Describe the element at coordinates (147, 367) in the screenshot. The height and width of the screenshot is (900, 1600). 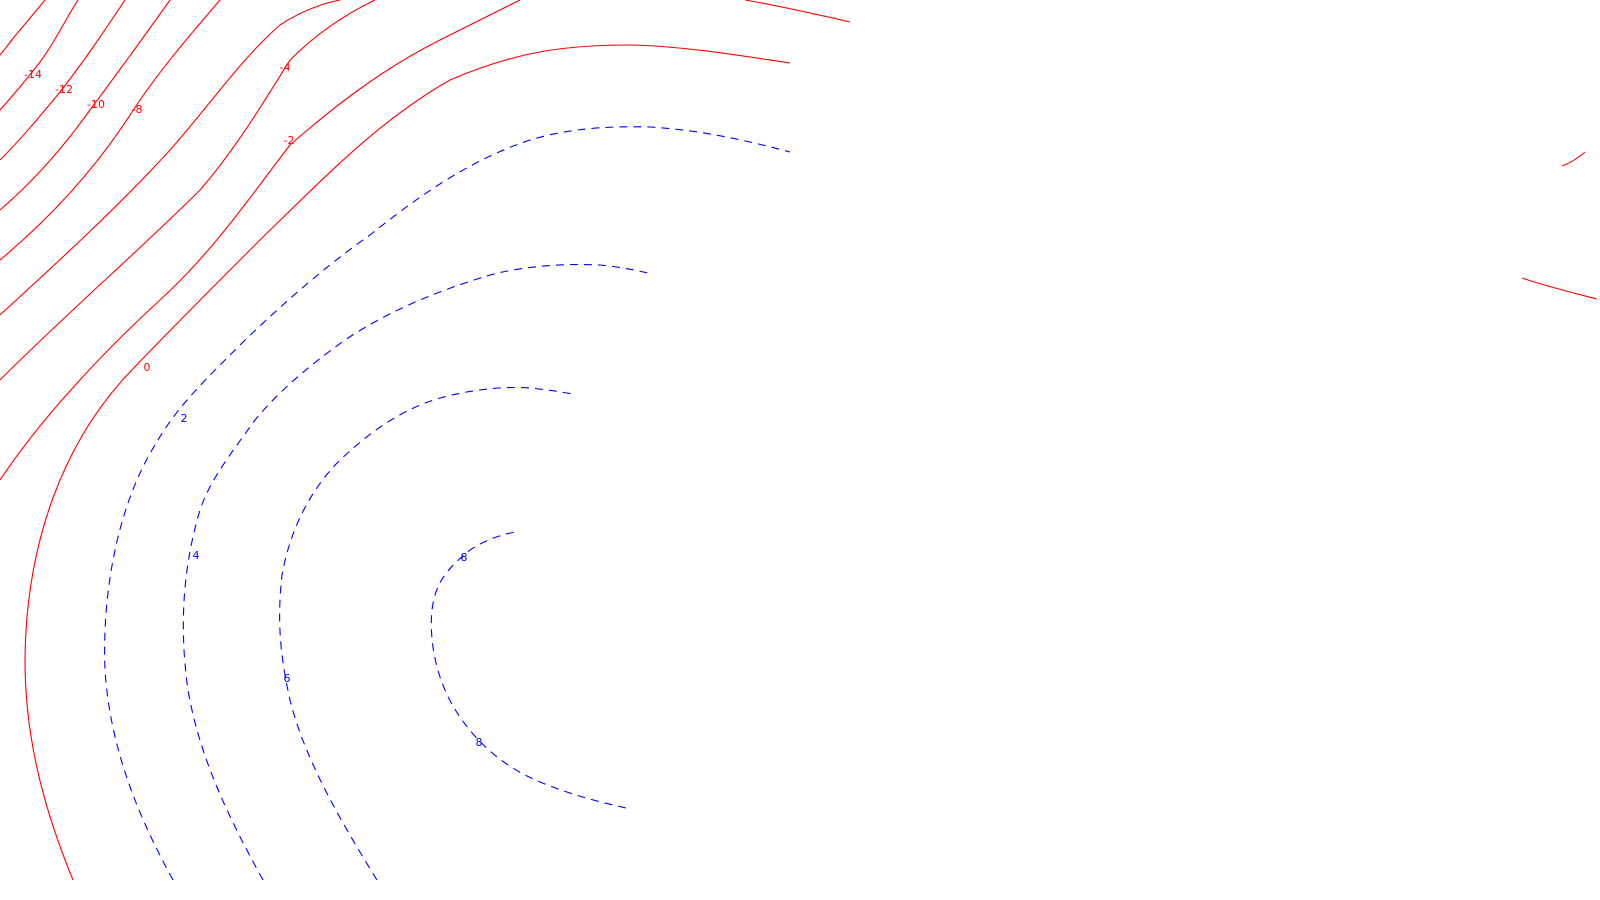
I see `contour-label-zero: 0` at that location.